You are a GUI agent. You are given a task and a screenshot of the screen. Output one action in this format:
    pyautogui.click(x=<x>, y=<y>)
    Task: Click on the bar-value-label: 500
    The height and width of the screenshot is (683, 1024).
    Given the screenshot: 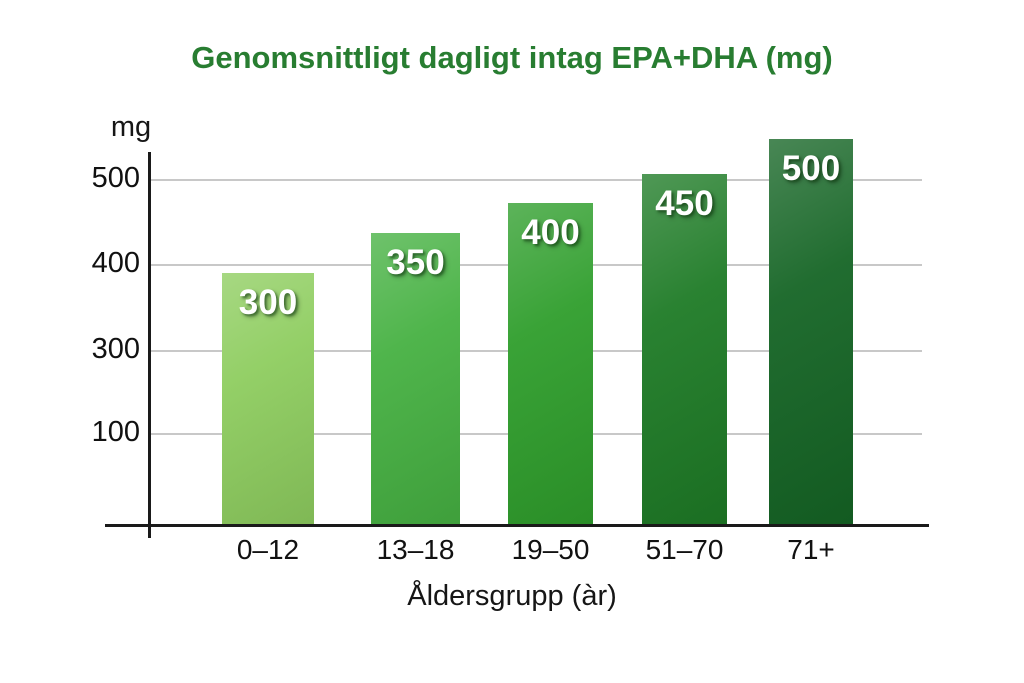 What is the action you would take?
    pyautogui.click(x=811, y=168)
    